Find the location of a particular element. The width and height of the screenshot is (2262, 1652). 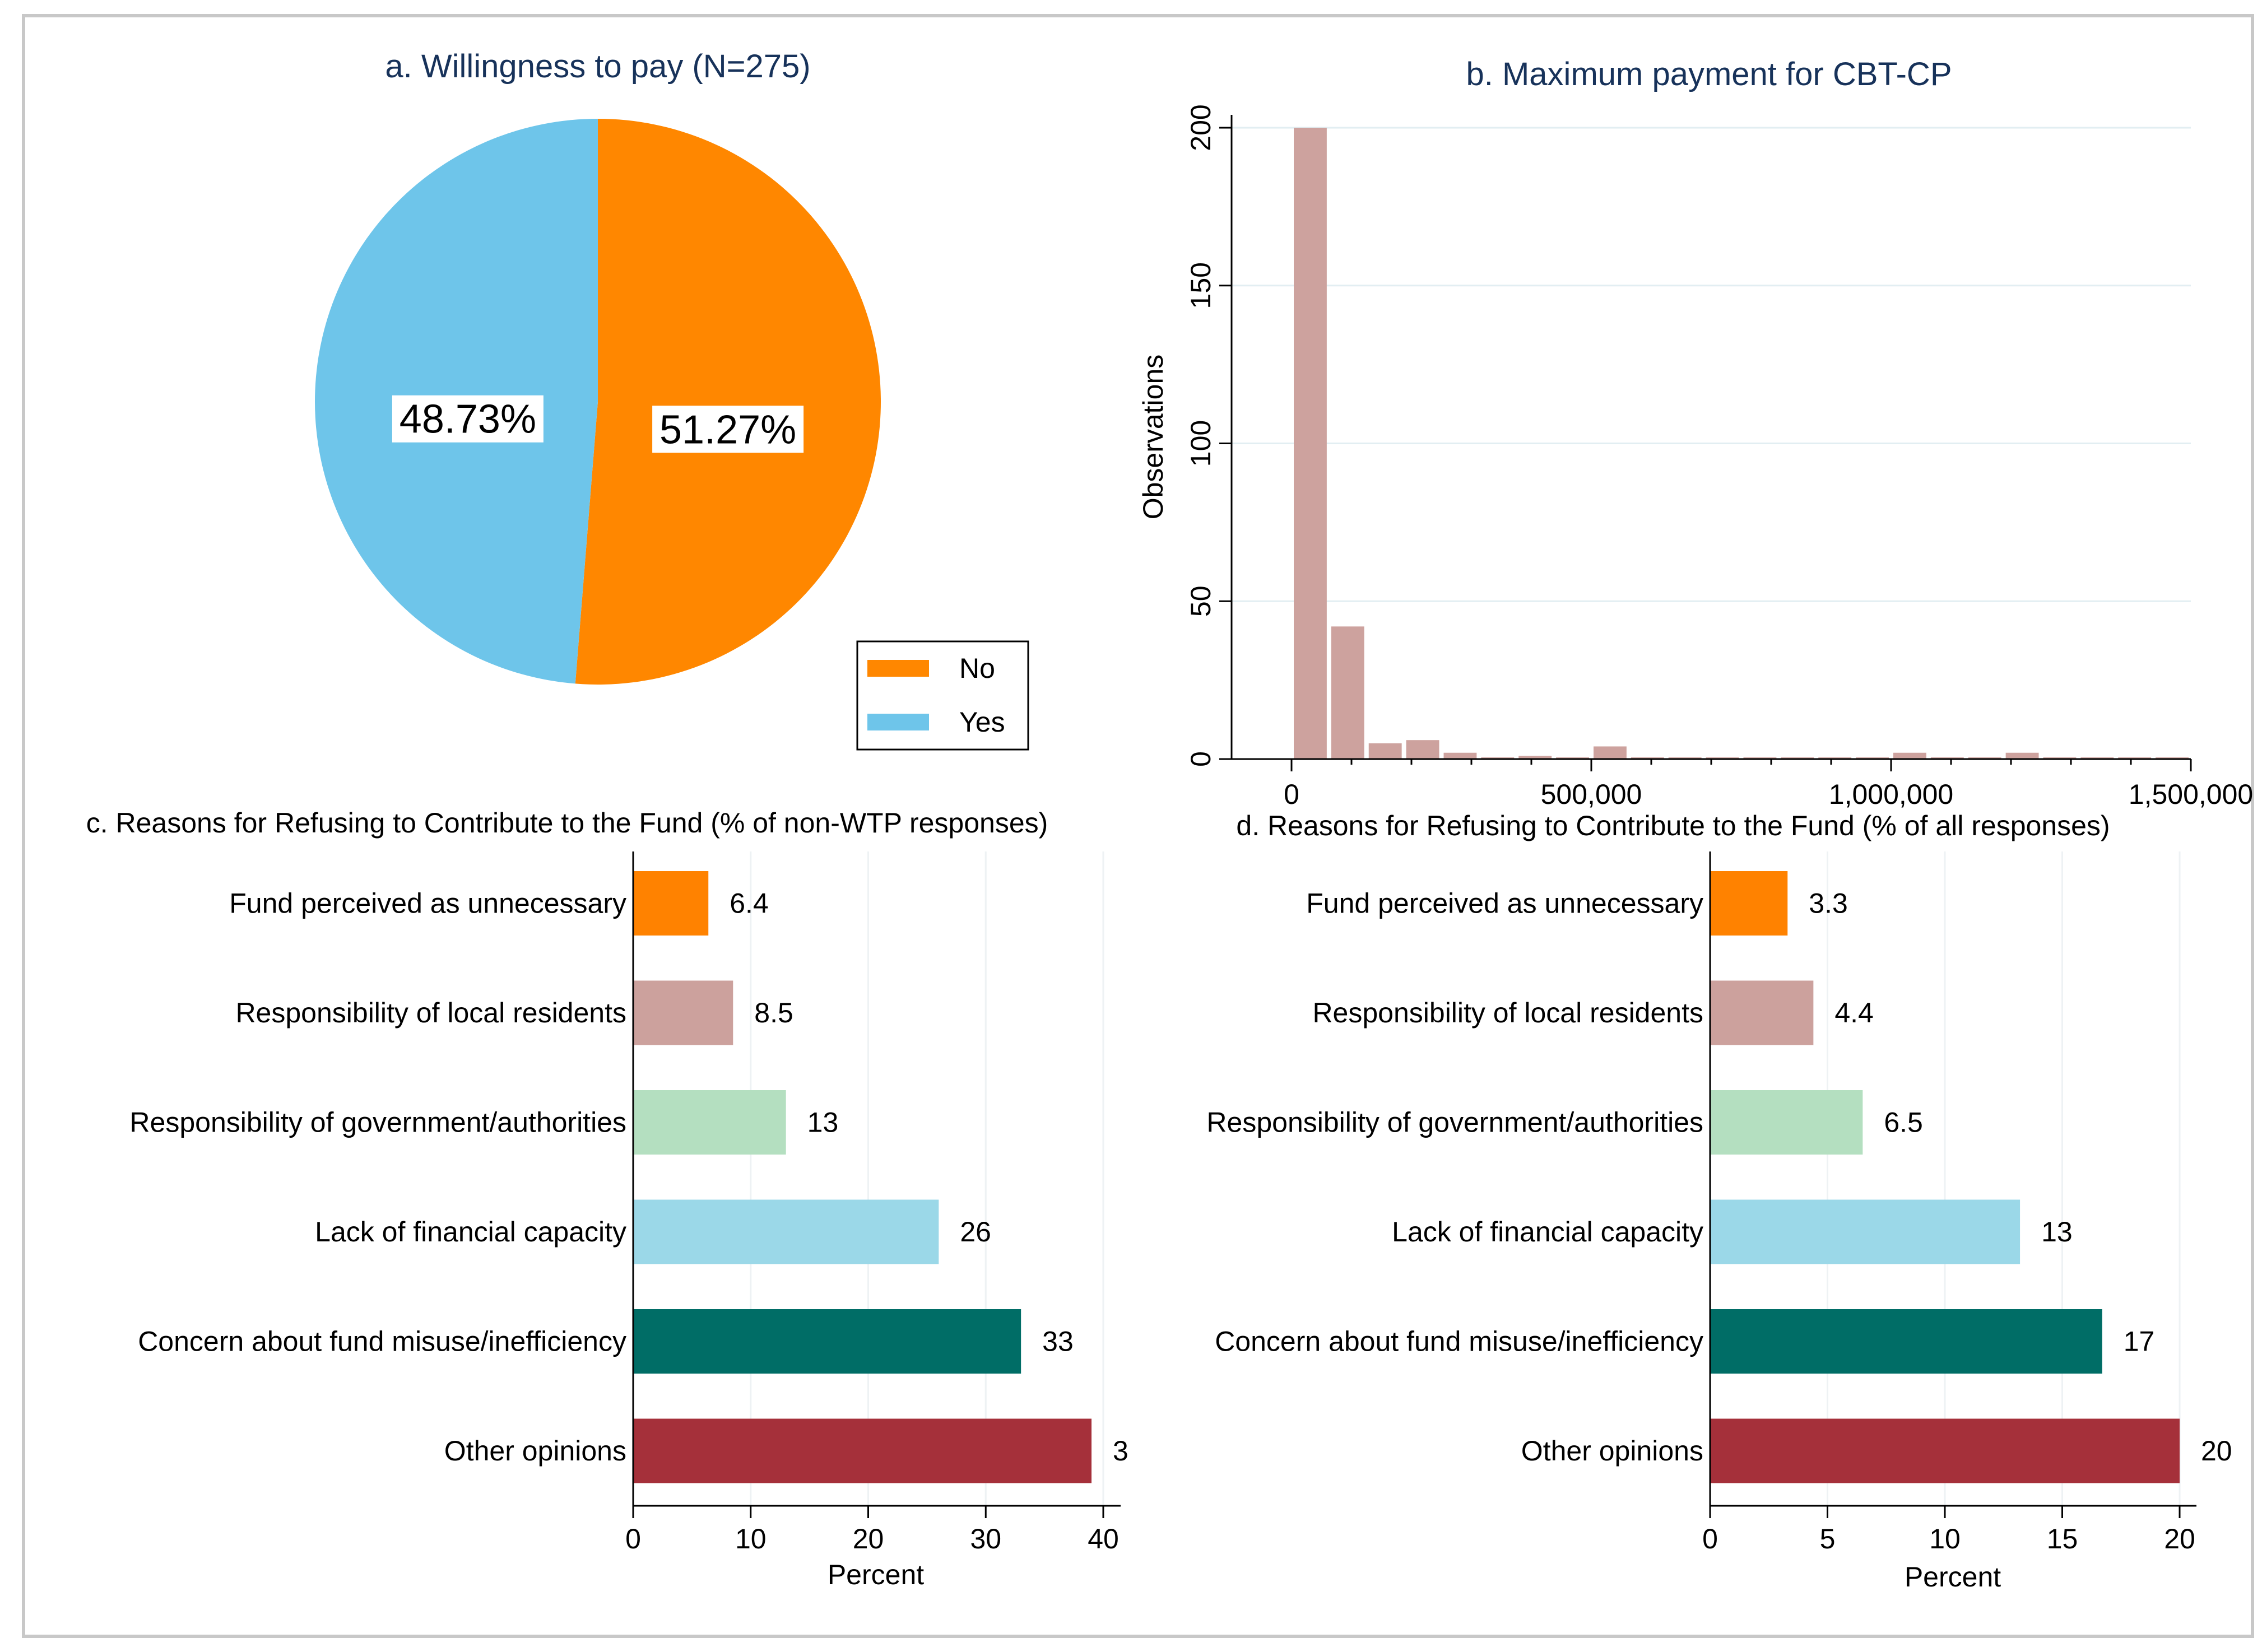

panel-c-x-axis-label: Percent is located at coordinates (876, 1574).